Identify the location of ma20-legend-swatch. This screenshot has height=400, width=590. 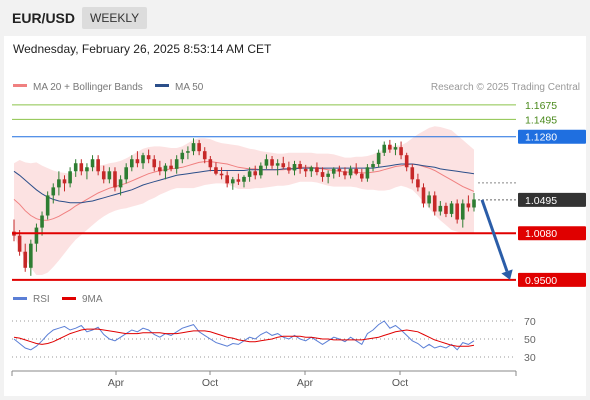
(20, 85).